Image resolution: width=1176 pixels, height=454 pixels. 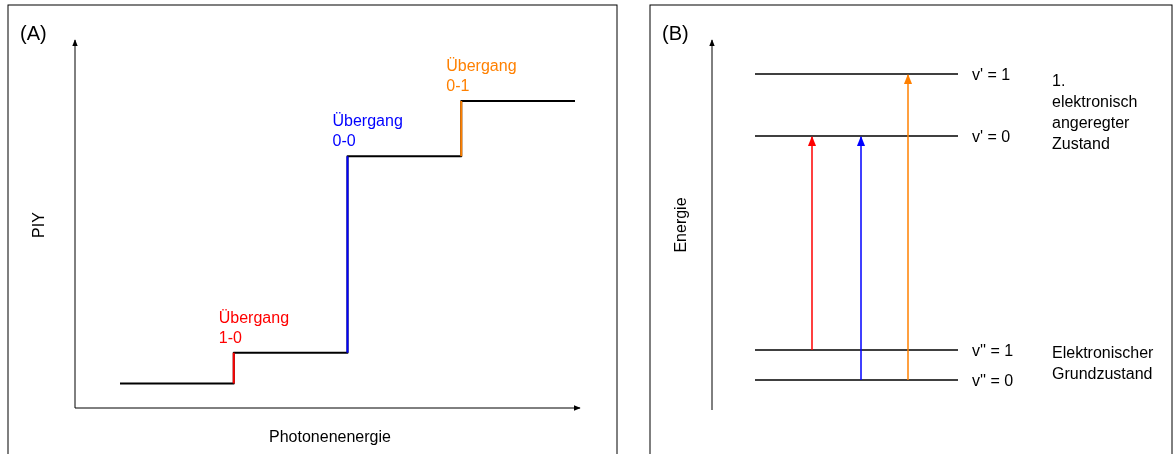 What do you see at coordinates (991, 74) in the screenshot?
I see `text: v' = 1` at bounding box center [991, 74].